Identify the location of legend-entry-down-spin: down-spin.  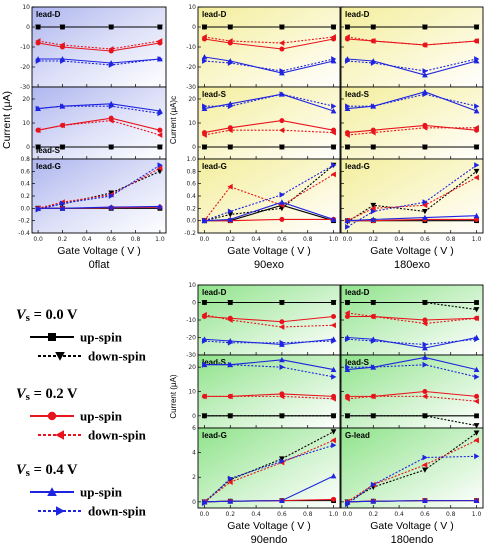
(92, 435).